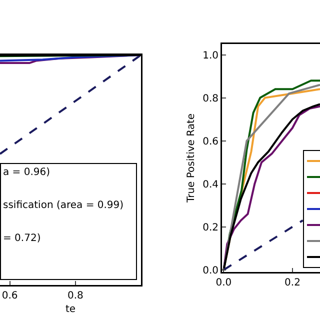 The image size is (320, 320). I want to click on y-tick-label: 0.4, so click(210, 184).